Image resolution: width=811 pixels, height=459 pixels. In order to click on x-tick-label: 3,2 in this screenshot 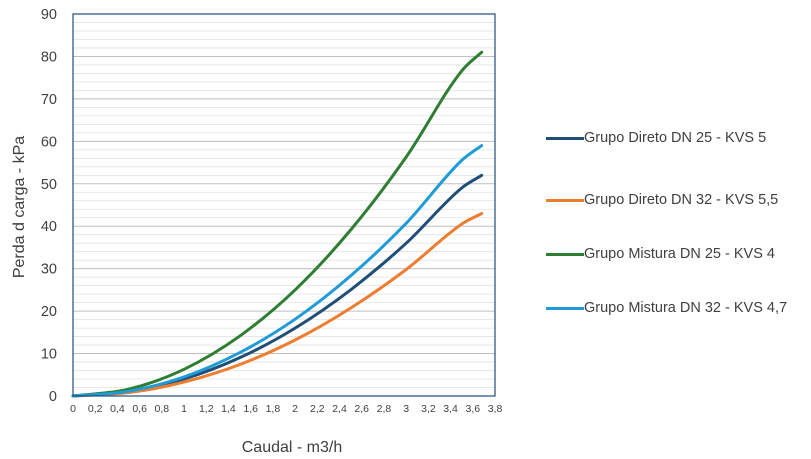, I will do `click(428, 409)`.